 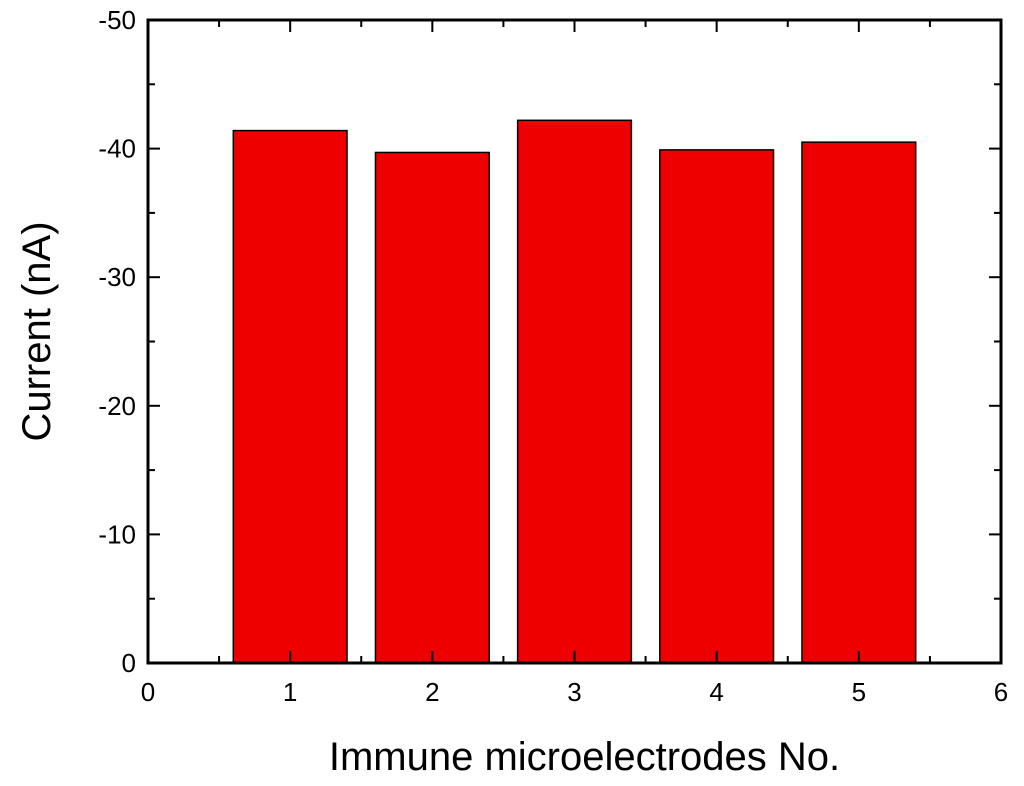 I want to click on x-tick-label: 1, so click(x=290, y=692).